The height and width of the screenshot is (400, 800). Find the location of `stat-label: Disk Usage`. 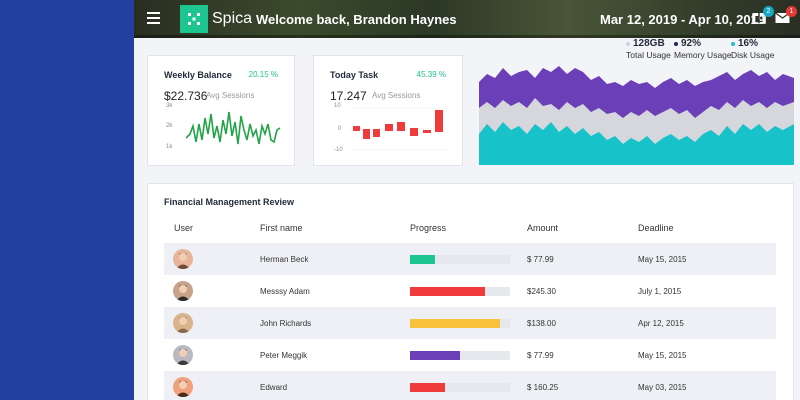

stat-label: Disk Usage is located at coordinates (753, 55).